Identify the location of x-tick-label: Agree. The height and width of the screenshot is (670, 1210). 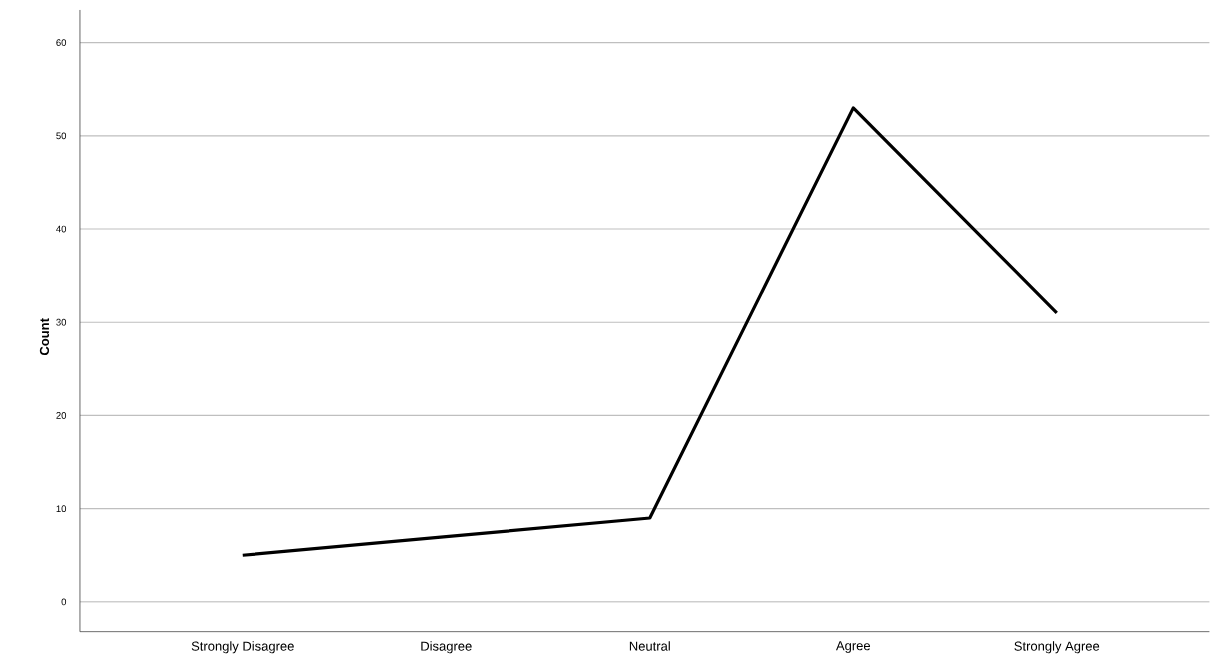
(853, 647).